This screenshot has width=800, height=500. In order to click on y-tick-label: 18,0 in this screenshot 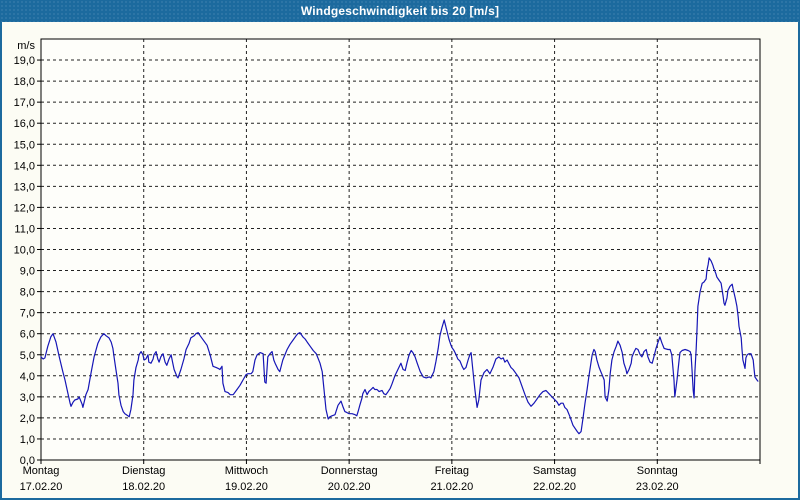, I will do `click(24, 82)`.